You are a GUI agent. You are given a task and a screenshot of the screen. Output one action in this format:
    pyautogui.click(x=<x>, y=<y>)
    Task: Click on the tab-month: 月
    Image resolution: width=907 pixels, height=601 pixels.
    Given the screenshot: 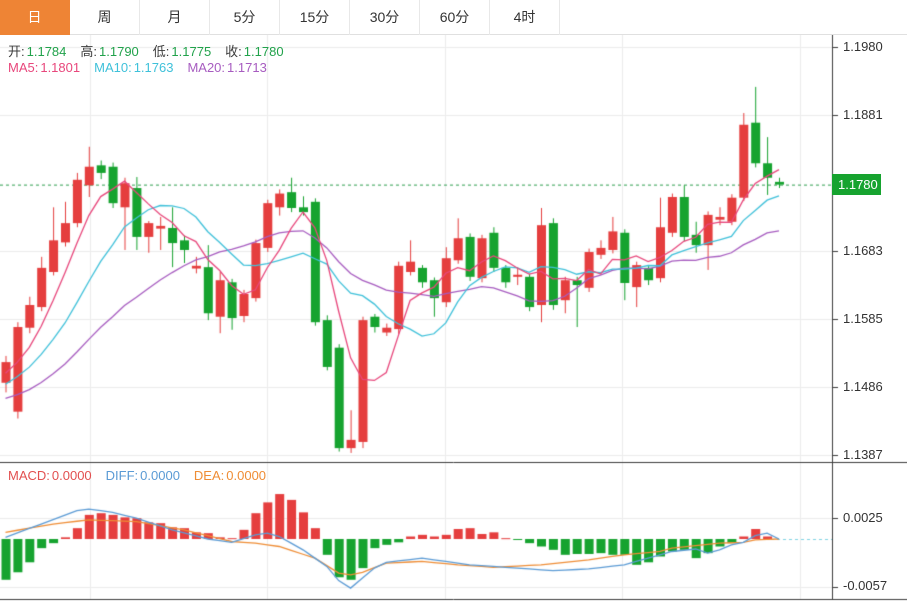 What is the action you would take?
    pyautogui.click(x=175, y=17)
    